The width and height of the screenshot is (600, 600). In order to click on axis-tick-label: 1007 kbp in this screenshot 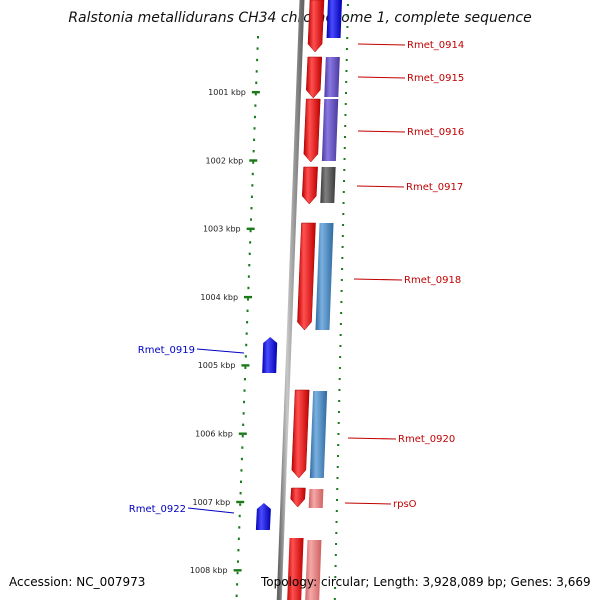, I will do `click(212, 502)`.